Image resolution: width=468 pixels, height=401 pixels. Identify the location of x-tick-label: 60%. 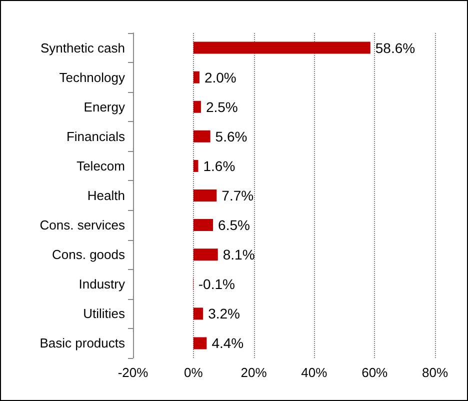
(375, 372).